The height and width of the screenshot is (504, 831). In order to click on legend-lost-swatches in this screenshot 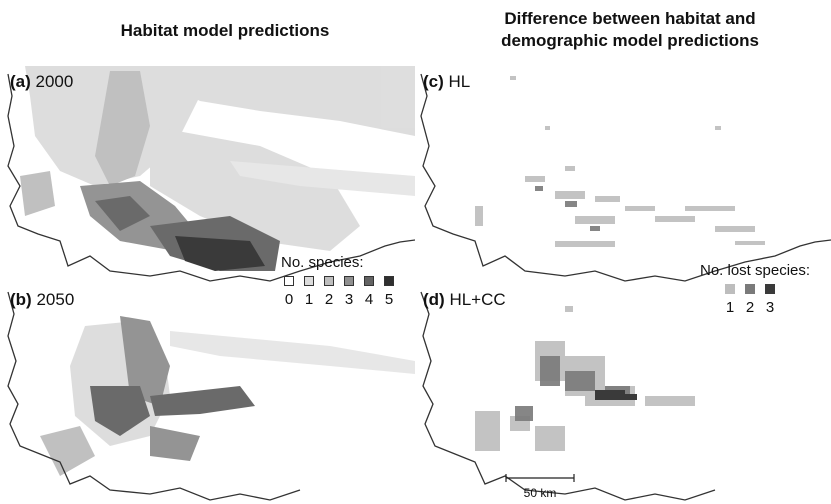, I will do `click(766, 289)`.